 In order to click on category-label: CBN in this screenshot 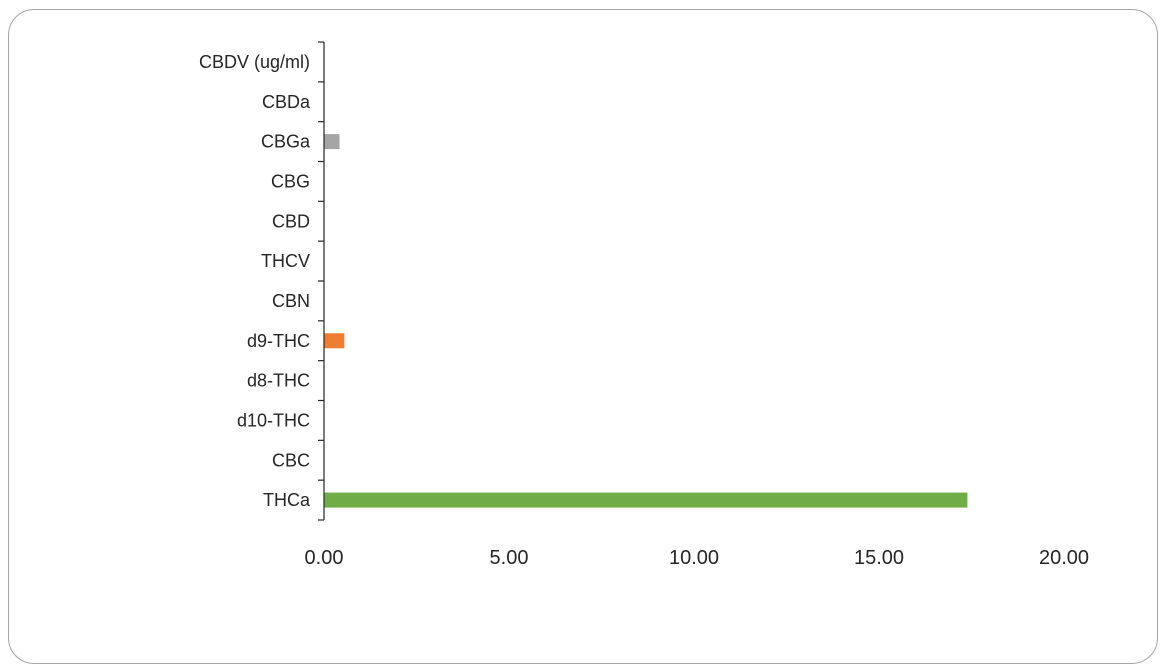, I will do `click(291, 301)`.